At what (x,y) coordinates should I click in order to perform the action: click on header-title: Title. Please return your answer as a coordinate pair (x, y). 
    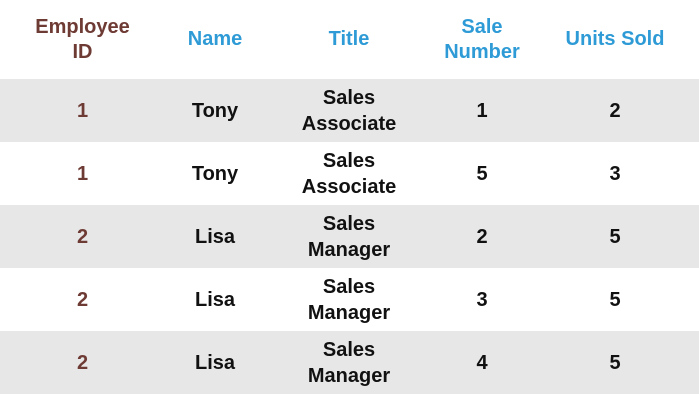
    Looking at the image, I should click on (349, 39).